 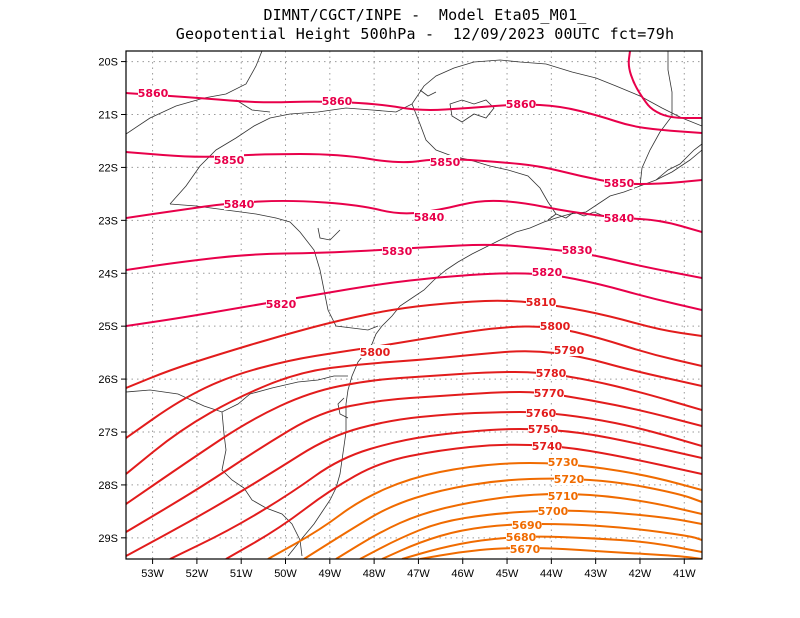 I want to click on contour-label: 5800, so click(x=375, y=352).